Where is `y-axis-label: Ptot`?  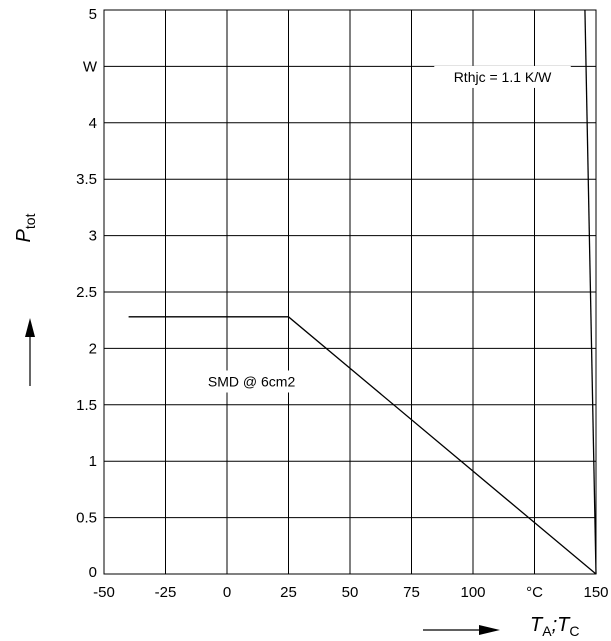 y-axis-label: Ptot is located at coordinates (25, 227).